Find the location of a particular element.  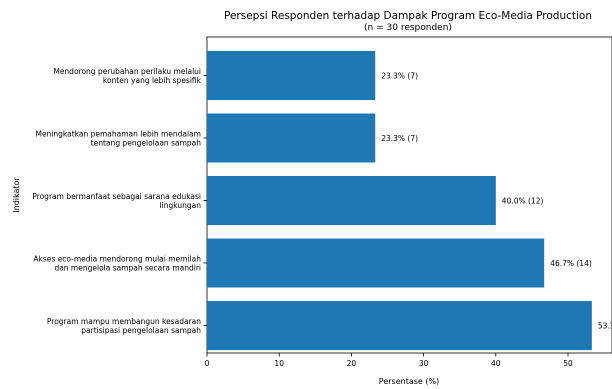

category-label: lingkungan is located at coordinates (181, 205).